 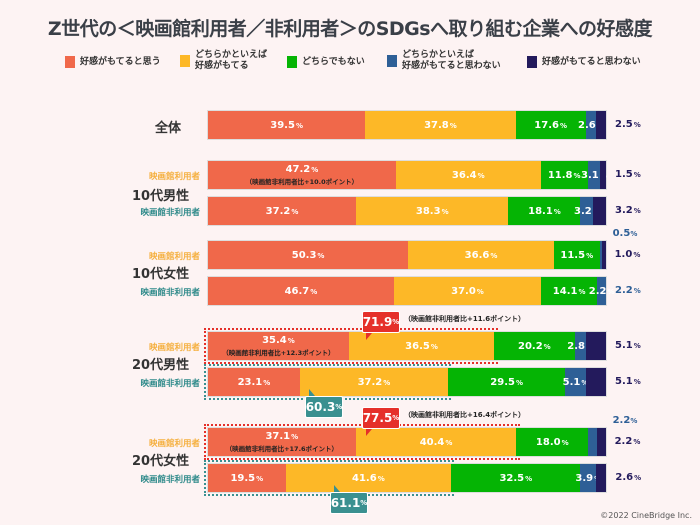 What do you see at coordinates (444, 61) in the screenshot?
I see `legend-item: どちらかといえば 好感がもてると思わない` at bounding box center [444, 61].